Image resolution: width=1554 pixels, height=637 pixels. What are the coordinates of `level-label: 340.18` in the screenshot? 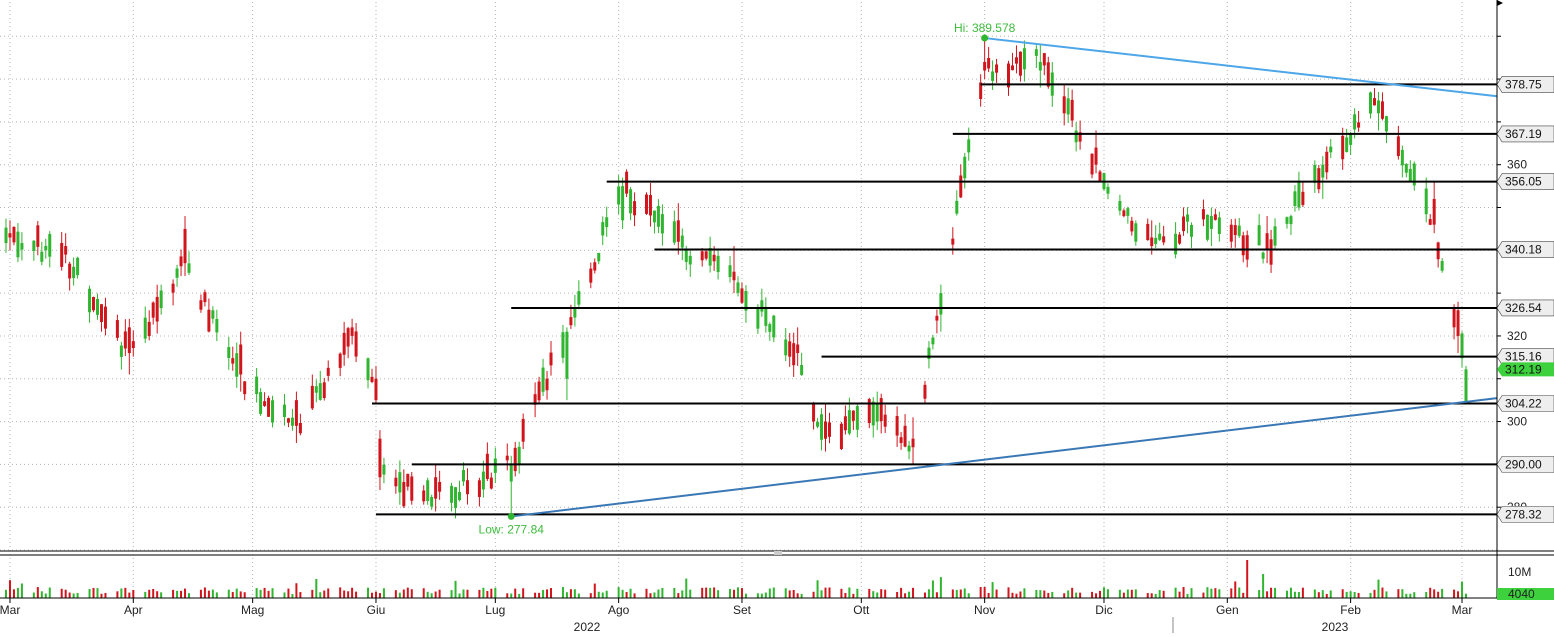 It's located at (1523, 250).